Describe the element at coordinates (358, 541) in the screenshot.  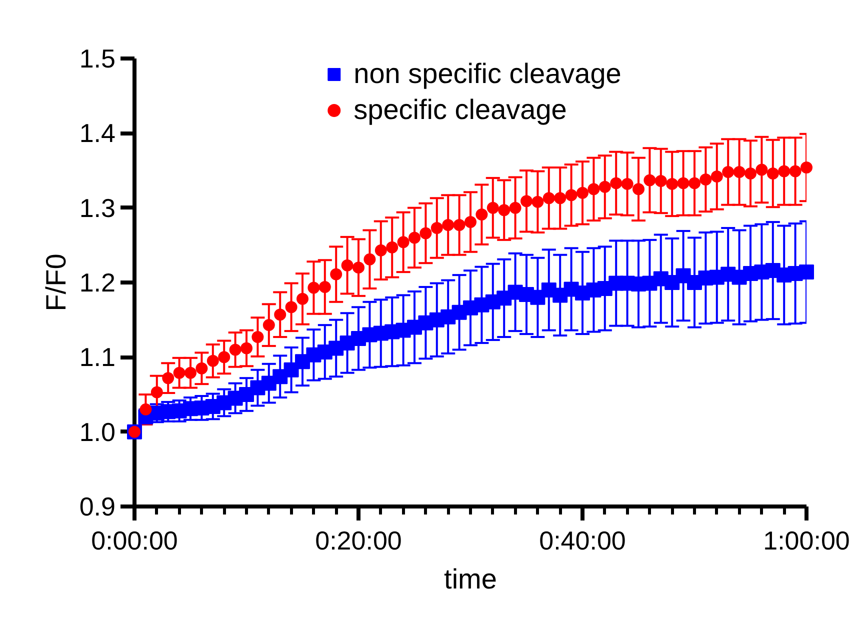
I see `x-tick-label: 0:20:00` at that location.